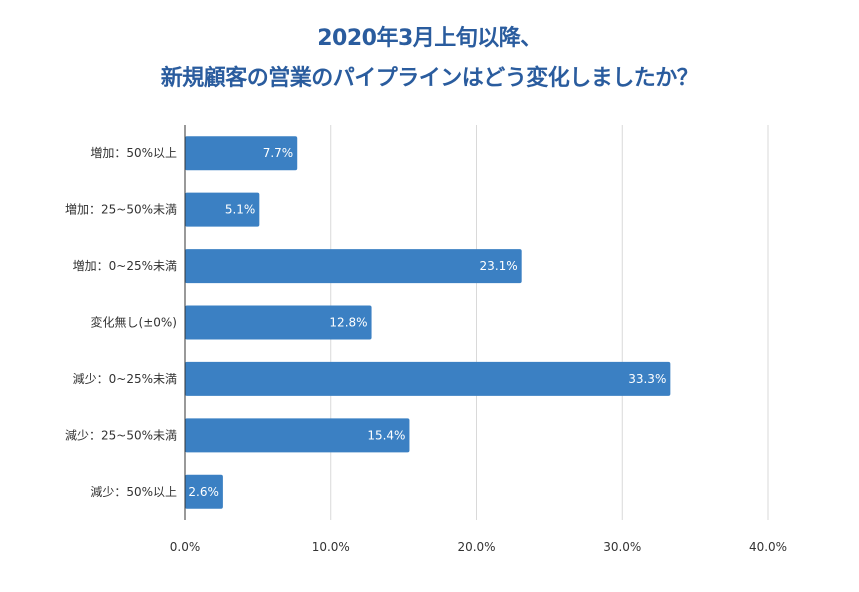 The height and width of the screenshot is (592, 859). What do you see at coordinates (331, 547) in the screenshot?
I see `x-tick-label: 10.0%` at bounding box center [331, 547].